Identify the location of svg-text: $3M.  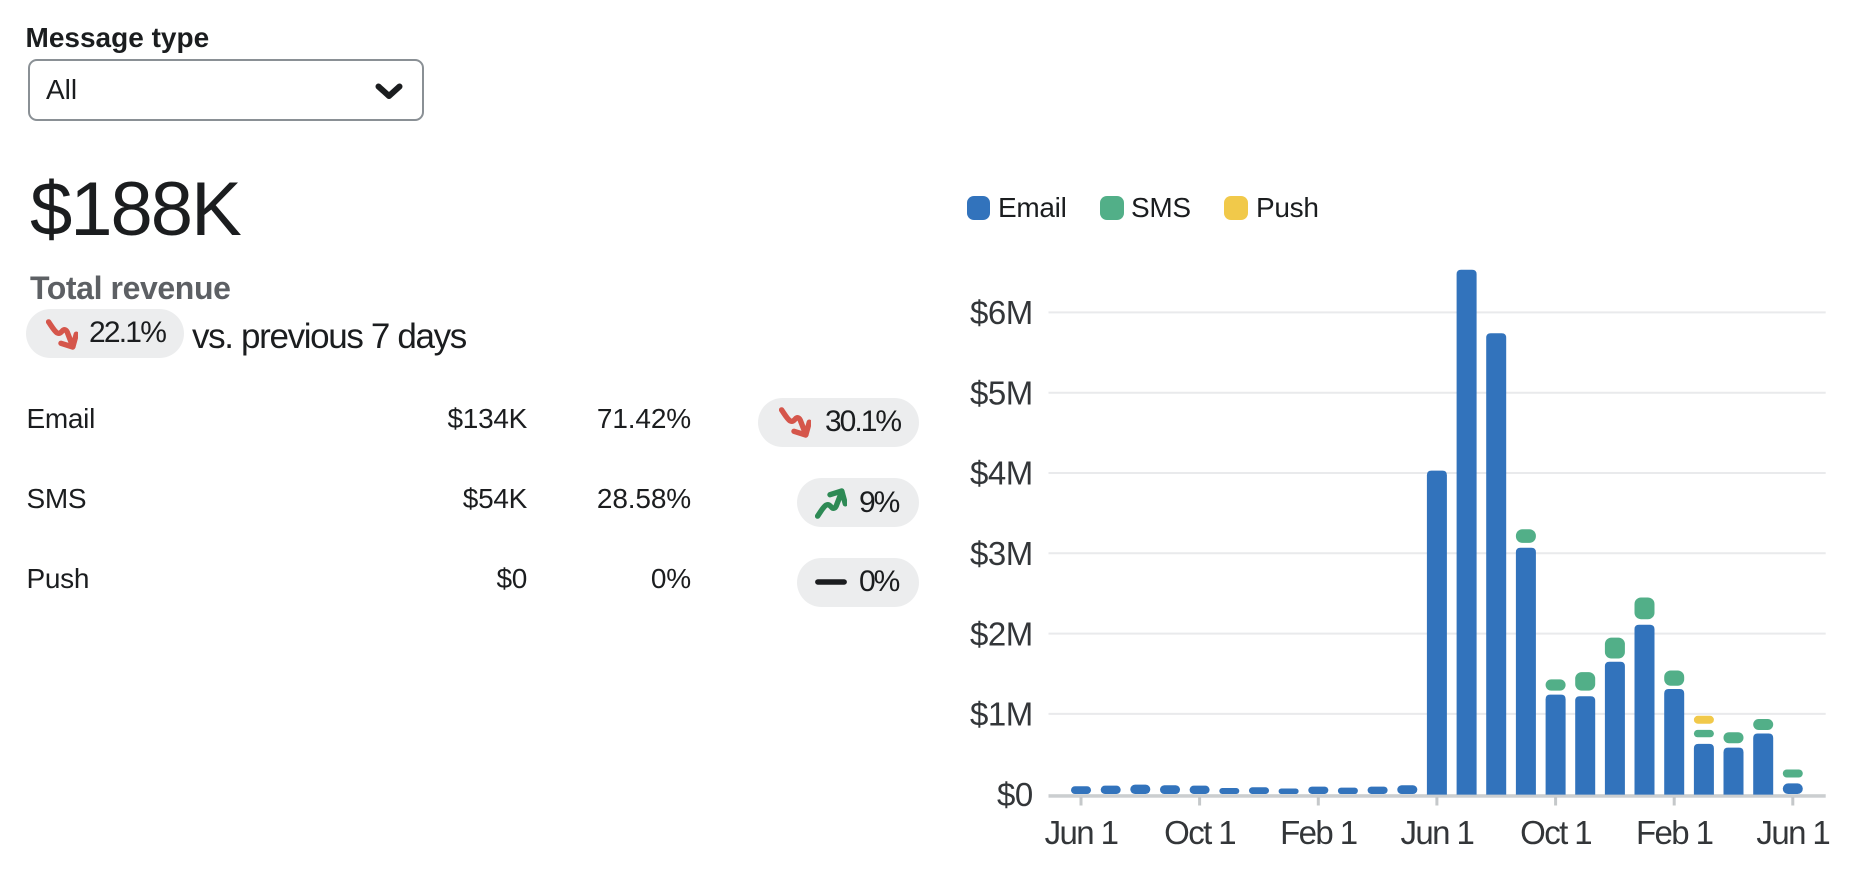
(1001, 553).